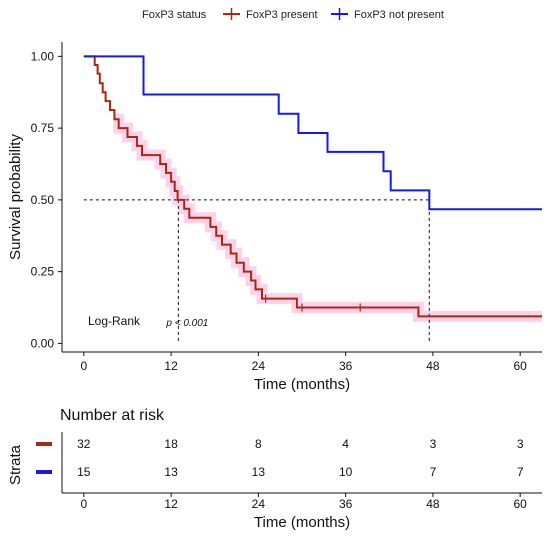 The width and height of the screenshot is (550, 537). What do you see at coordinates (15, 464) in the screenshot?
I see `risk-table-strata-label: Strata` at bounding box center [15, 464].